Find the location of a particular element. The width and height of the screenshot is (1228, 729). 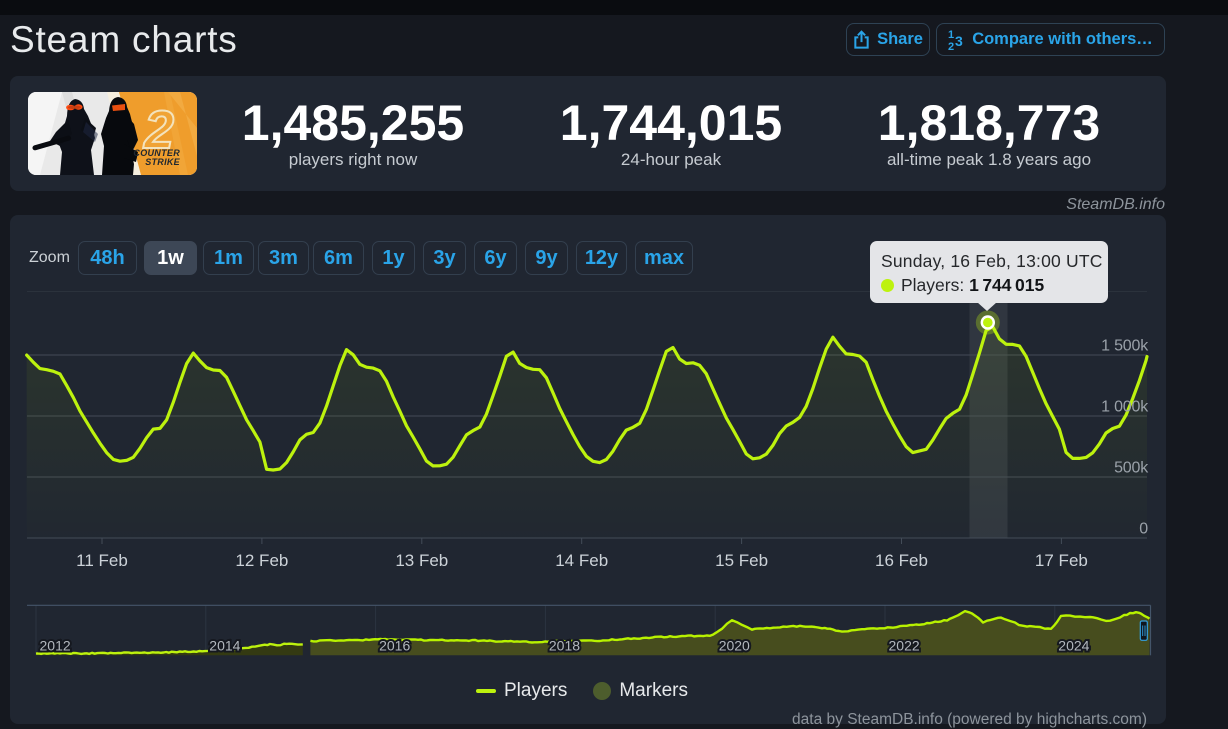

svg-text: 13 Feb is located at coordinates (421, 560).